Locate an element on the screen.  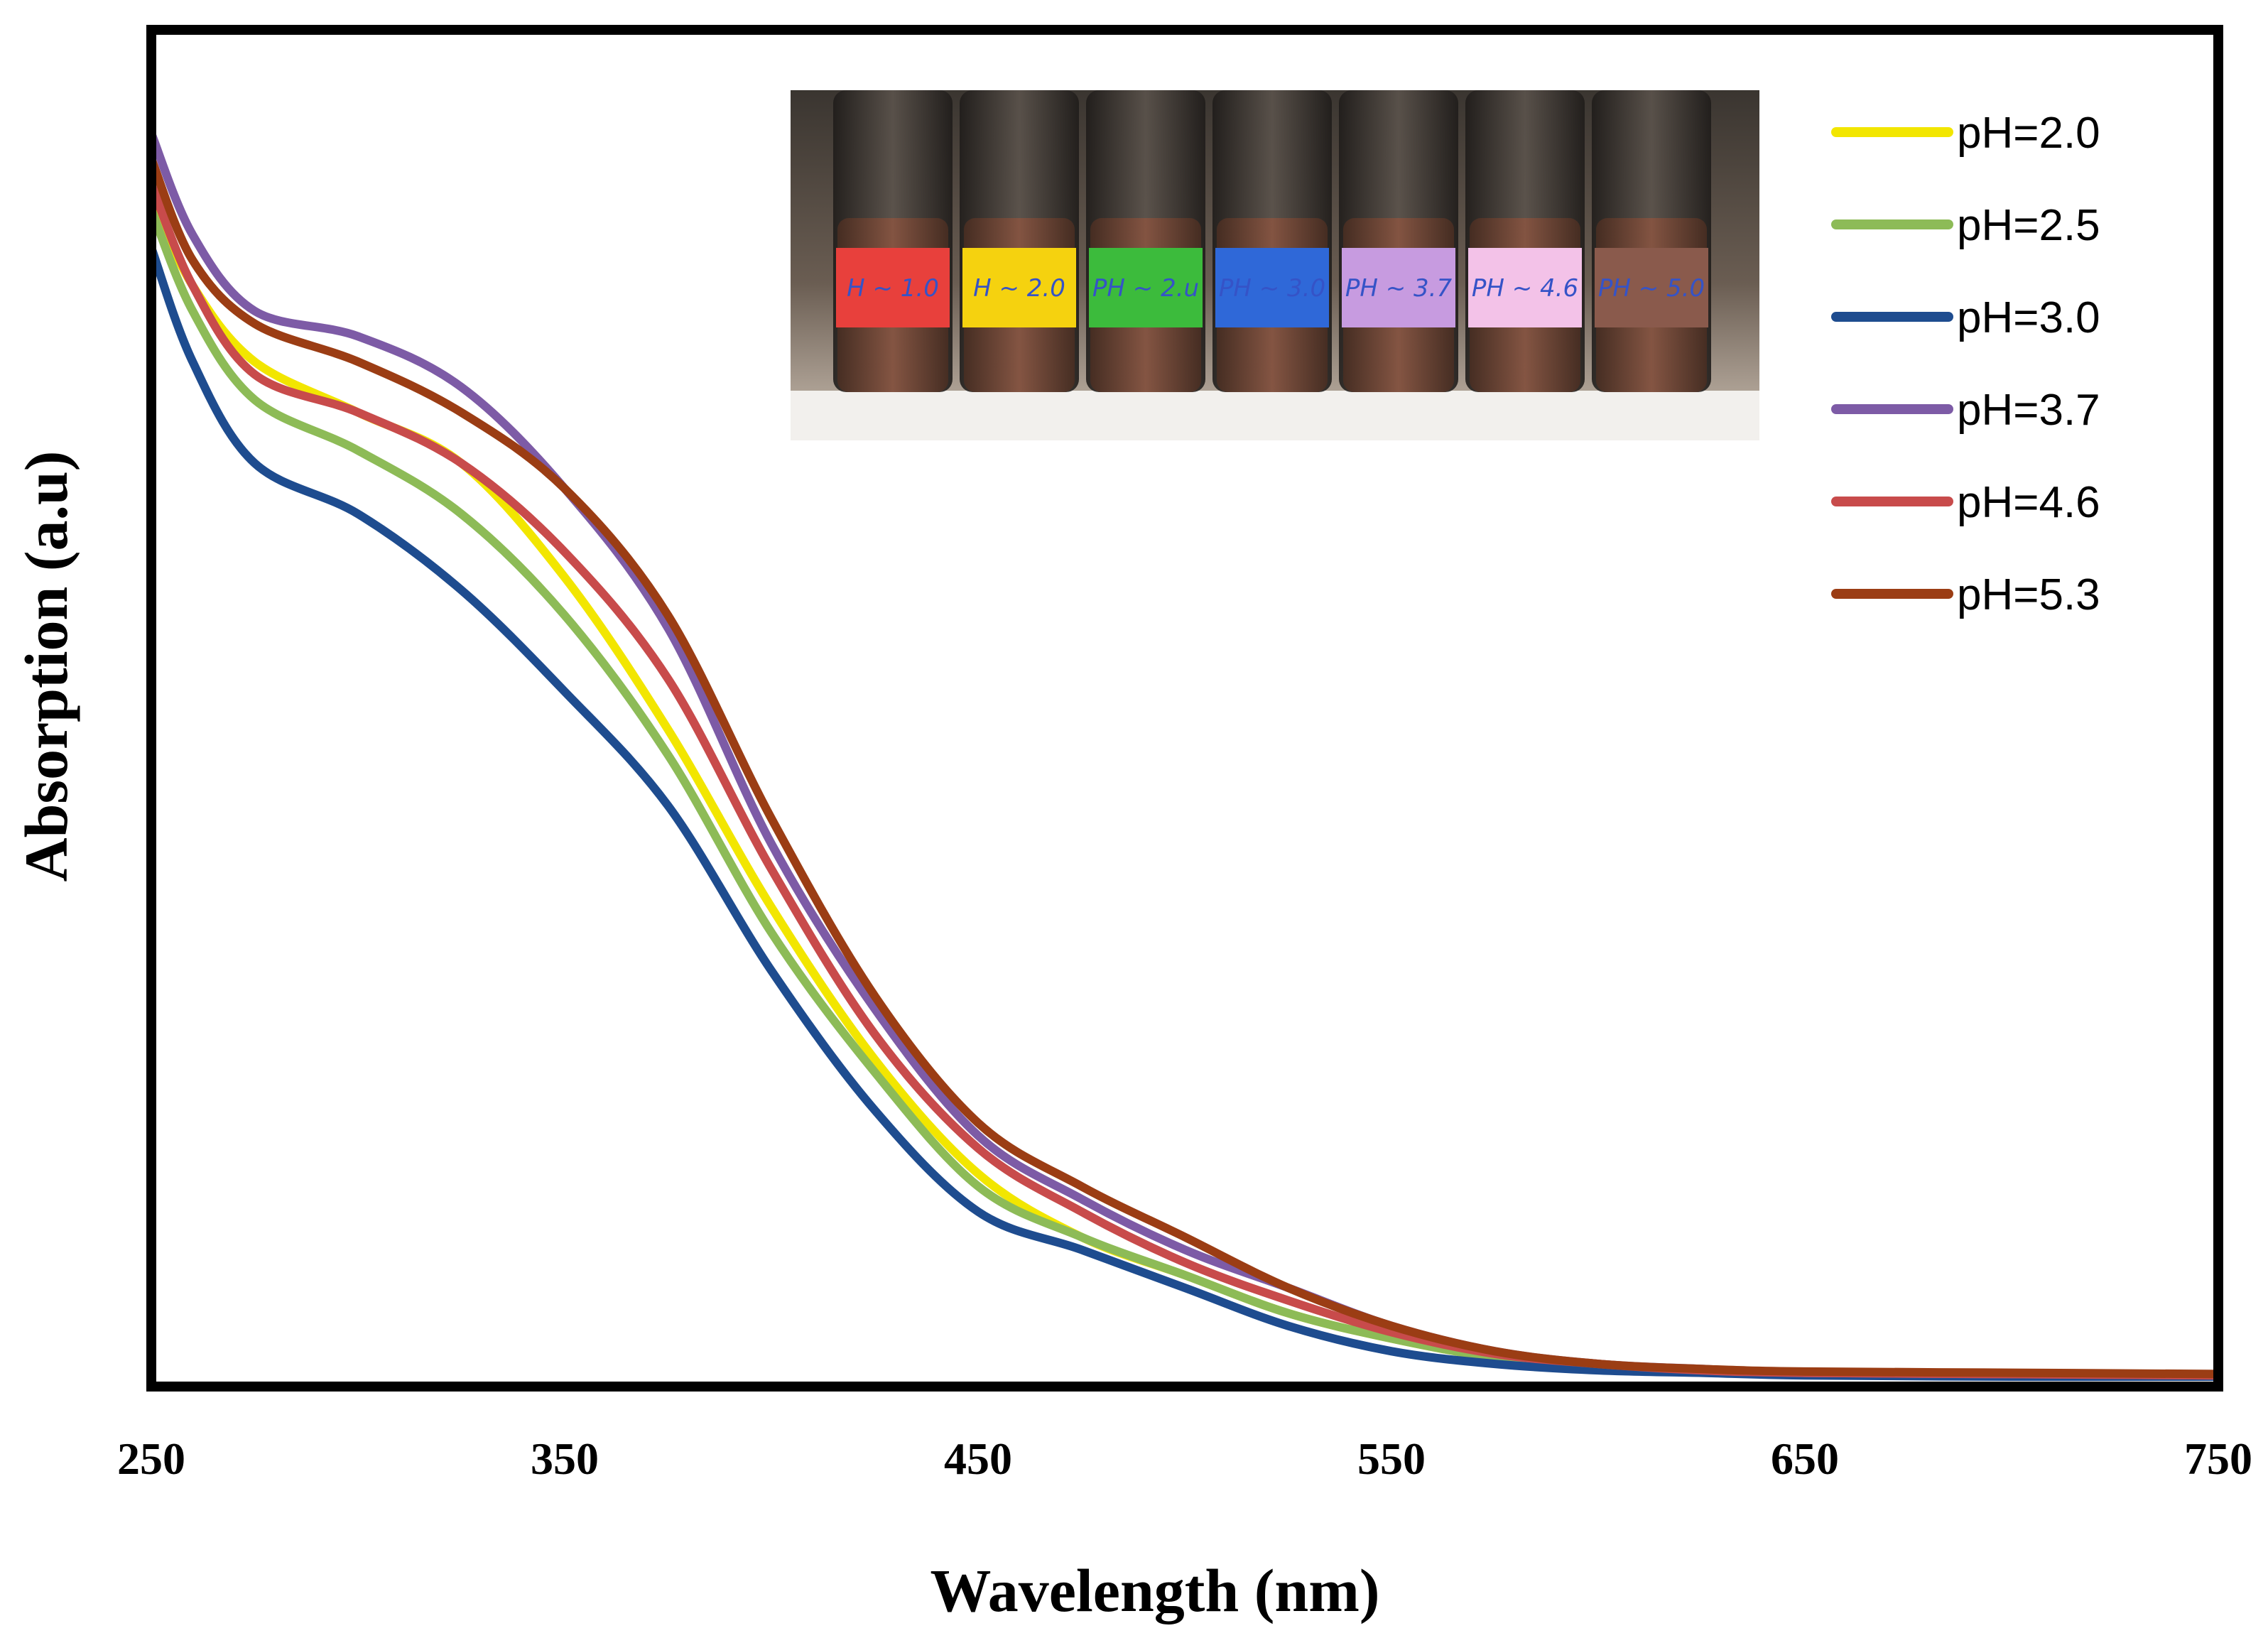
x-tick-label: 750 is located at coordinates (2218, 1458).